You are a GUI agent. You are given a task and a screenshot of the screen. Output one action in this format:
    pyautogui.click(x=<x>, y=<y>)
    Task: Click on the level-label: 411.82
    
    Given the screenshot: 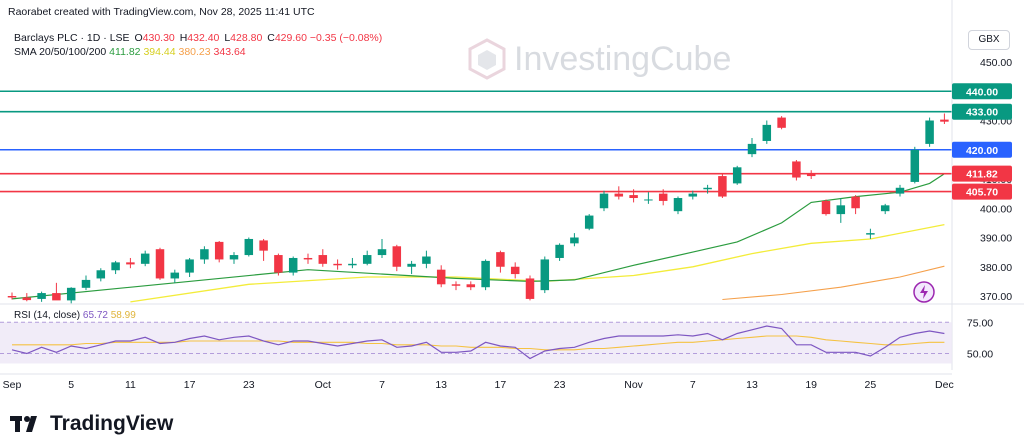 What is the action you would take?
    pyautogui.click(x=982, y=175)
    